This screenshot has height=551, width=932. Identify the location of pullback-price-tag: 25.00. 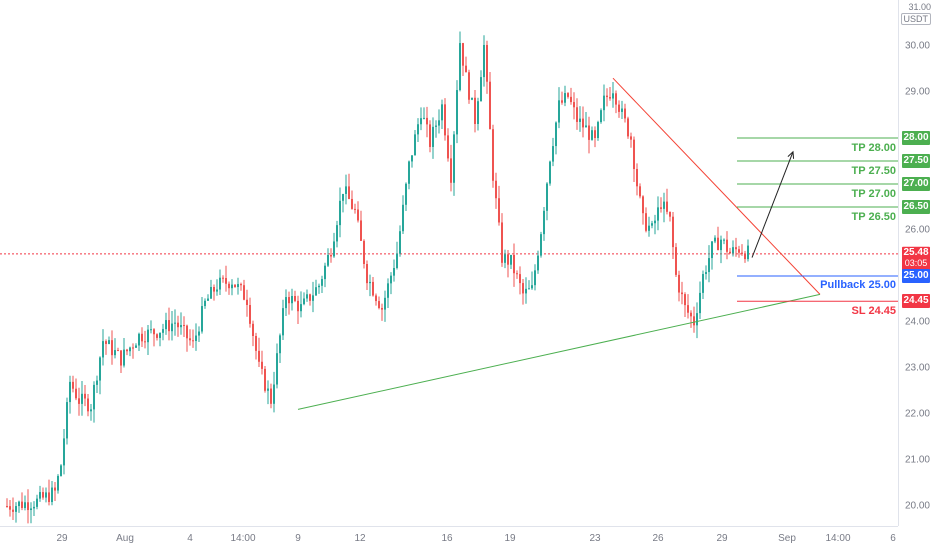
(916, 276).